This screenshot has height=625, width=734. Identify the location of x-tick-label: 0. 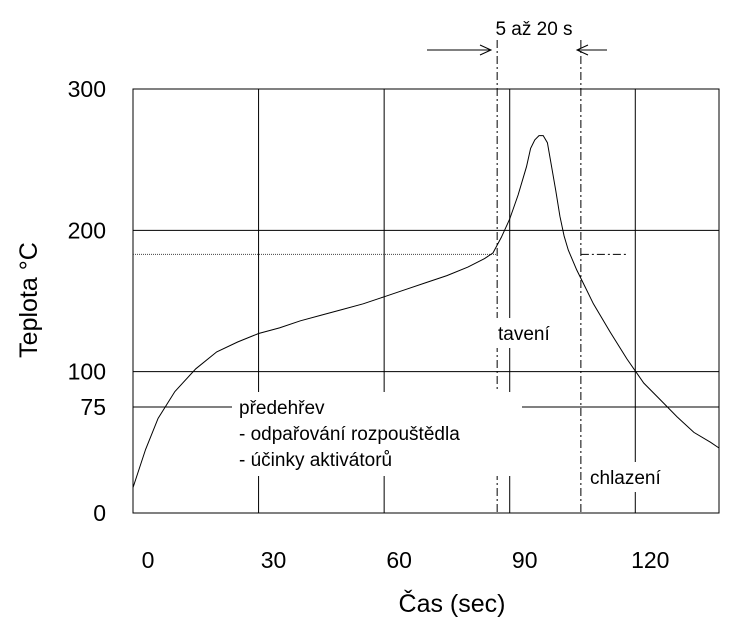
(148, 560).